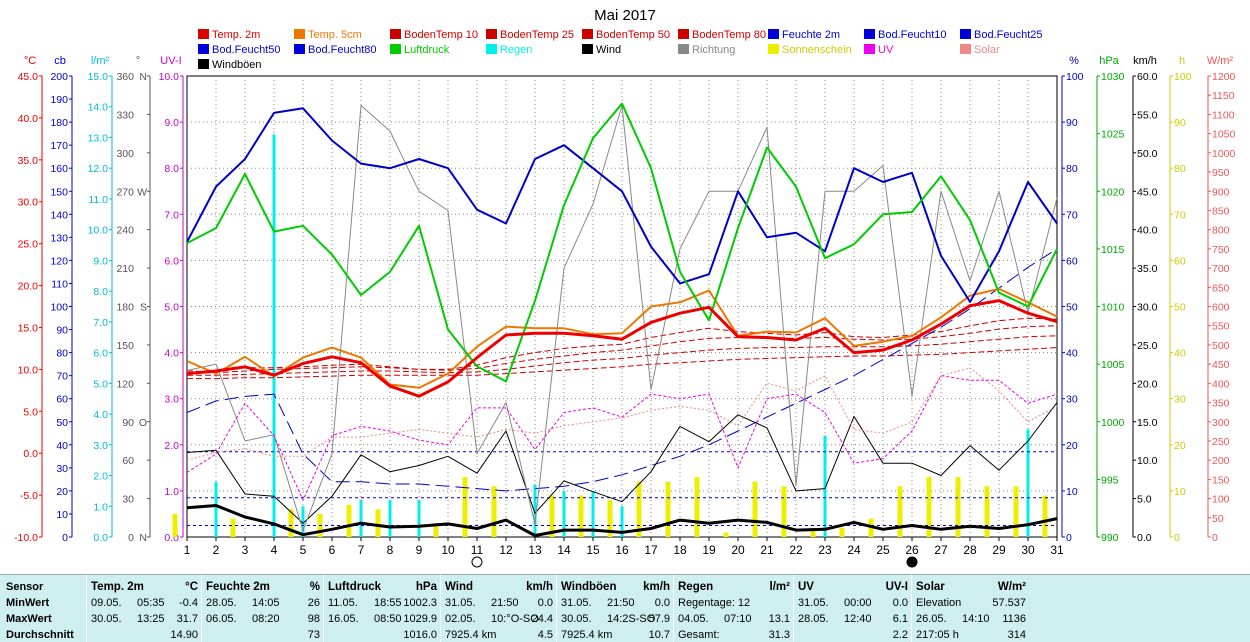 Image resolution: width=1250 pixels, height=642 pixels. I want to click on left-axis-tick-label: 10.0, so click(98, 231).